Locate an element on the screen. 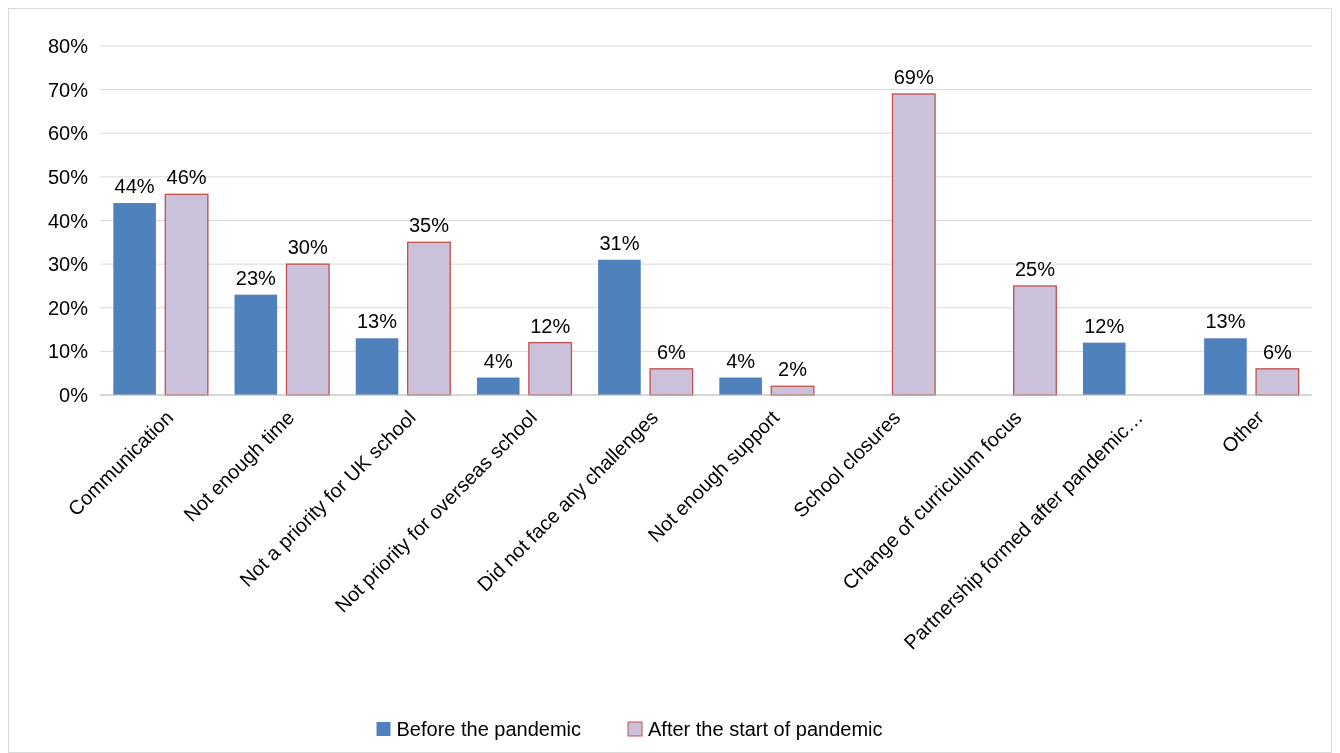 This screenshot has width=1340, height=753. y-tick-label: 70% is located at coordinates (68, 89).